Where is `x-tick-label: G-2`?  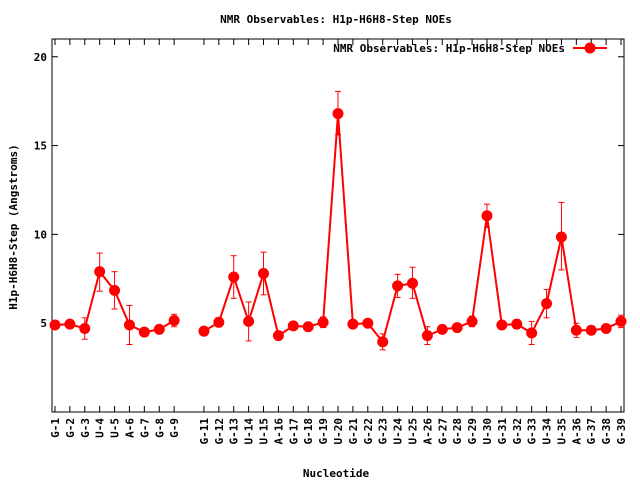 x-tick-label: G-2 is located at coordinates (70, 428).